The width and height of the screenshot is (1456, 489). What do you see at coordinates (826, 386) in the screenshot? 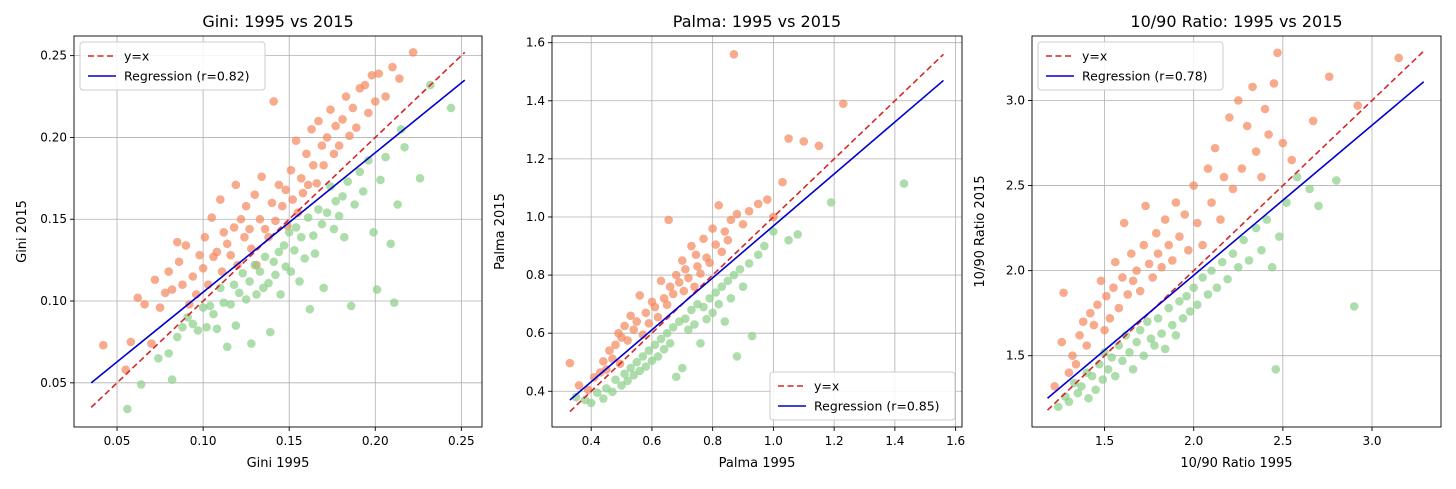
I see `legend-label-identity: y=x` at bounding box center [826, 386].